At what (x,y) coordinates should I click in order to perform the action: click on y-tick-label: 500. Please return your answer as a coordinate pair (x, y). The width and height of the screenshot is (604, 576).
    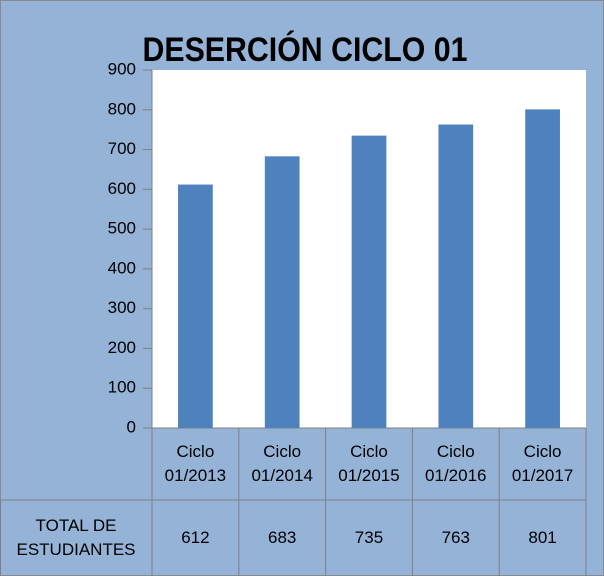
    Looking at the image, I should click on (122, 228).